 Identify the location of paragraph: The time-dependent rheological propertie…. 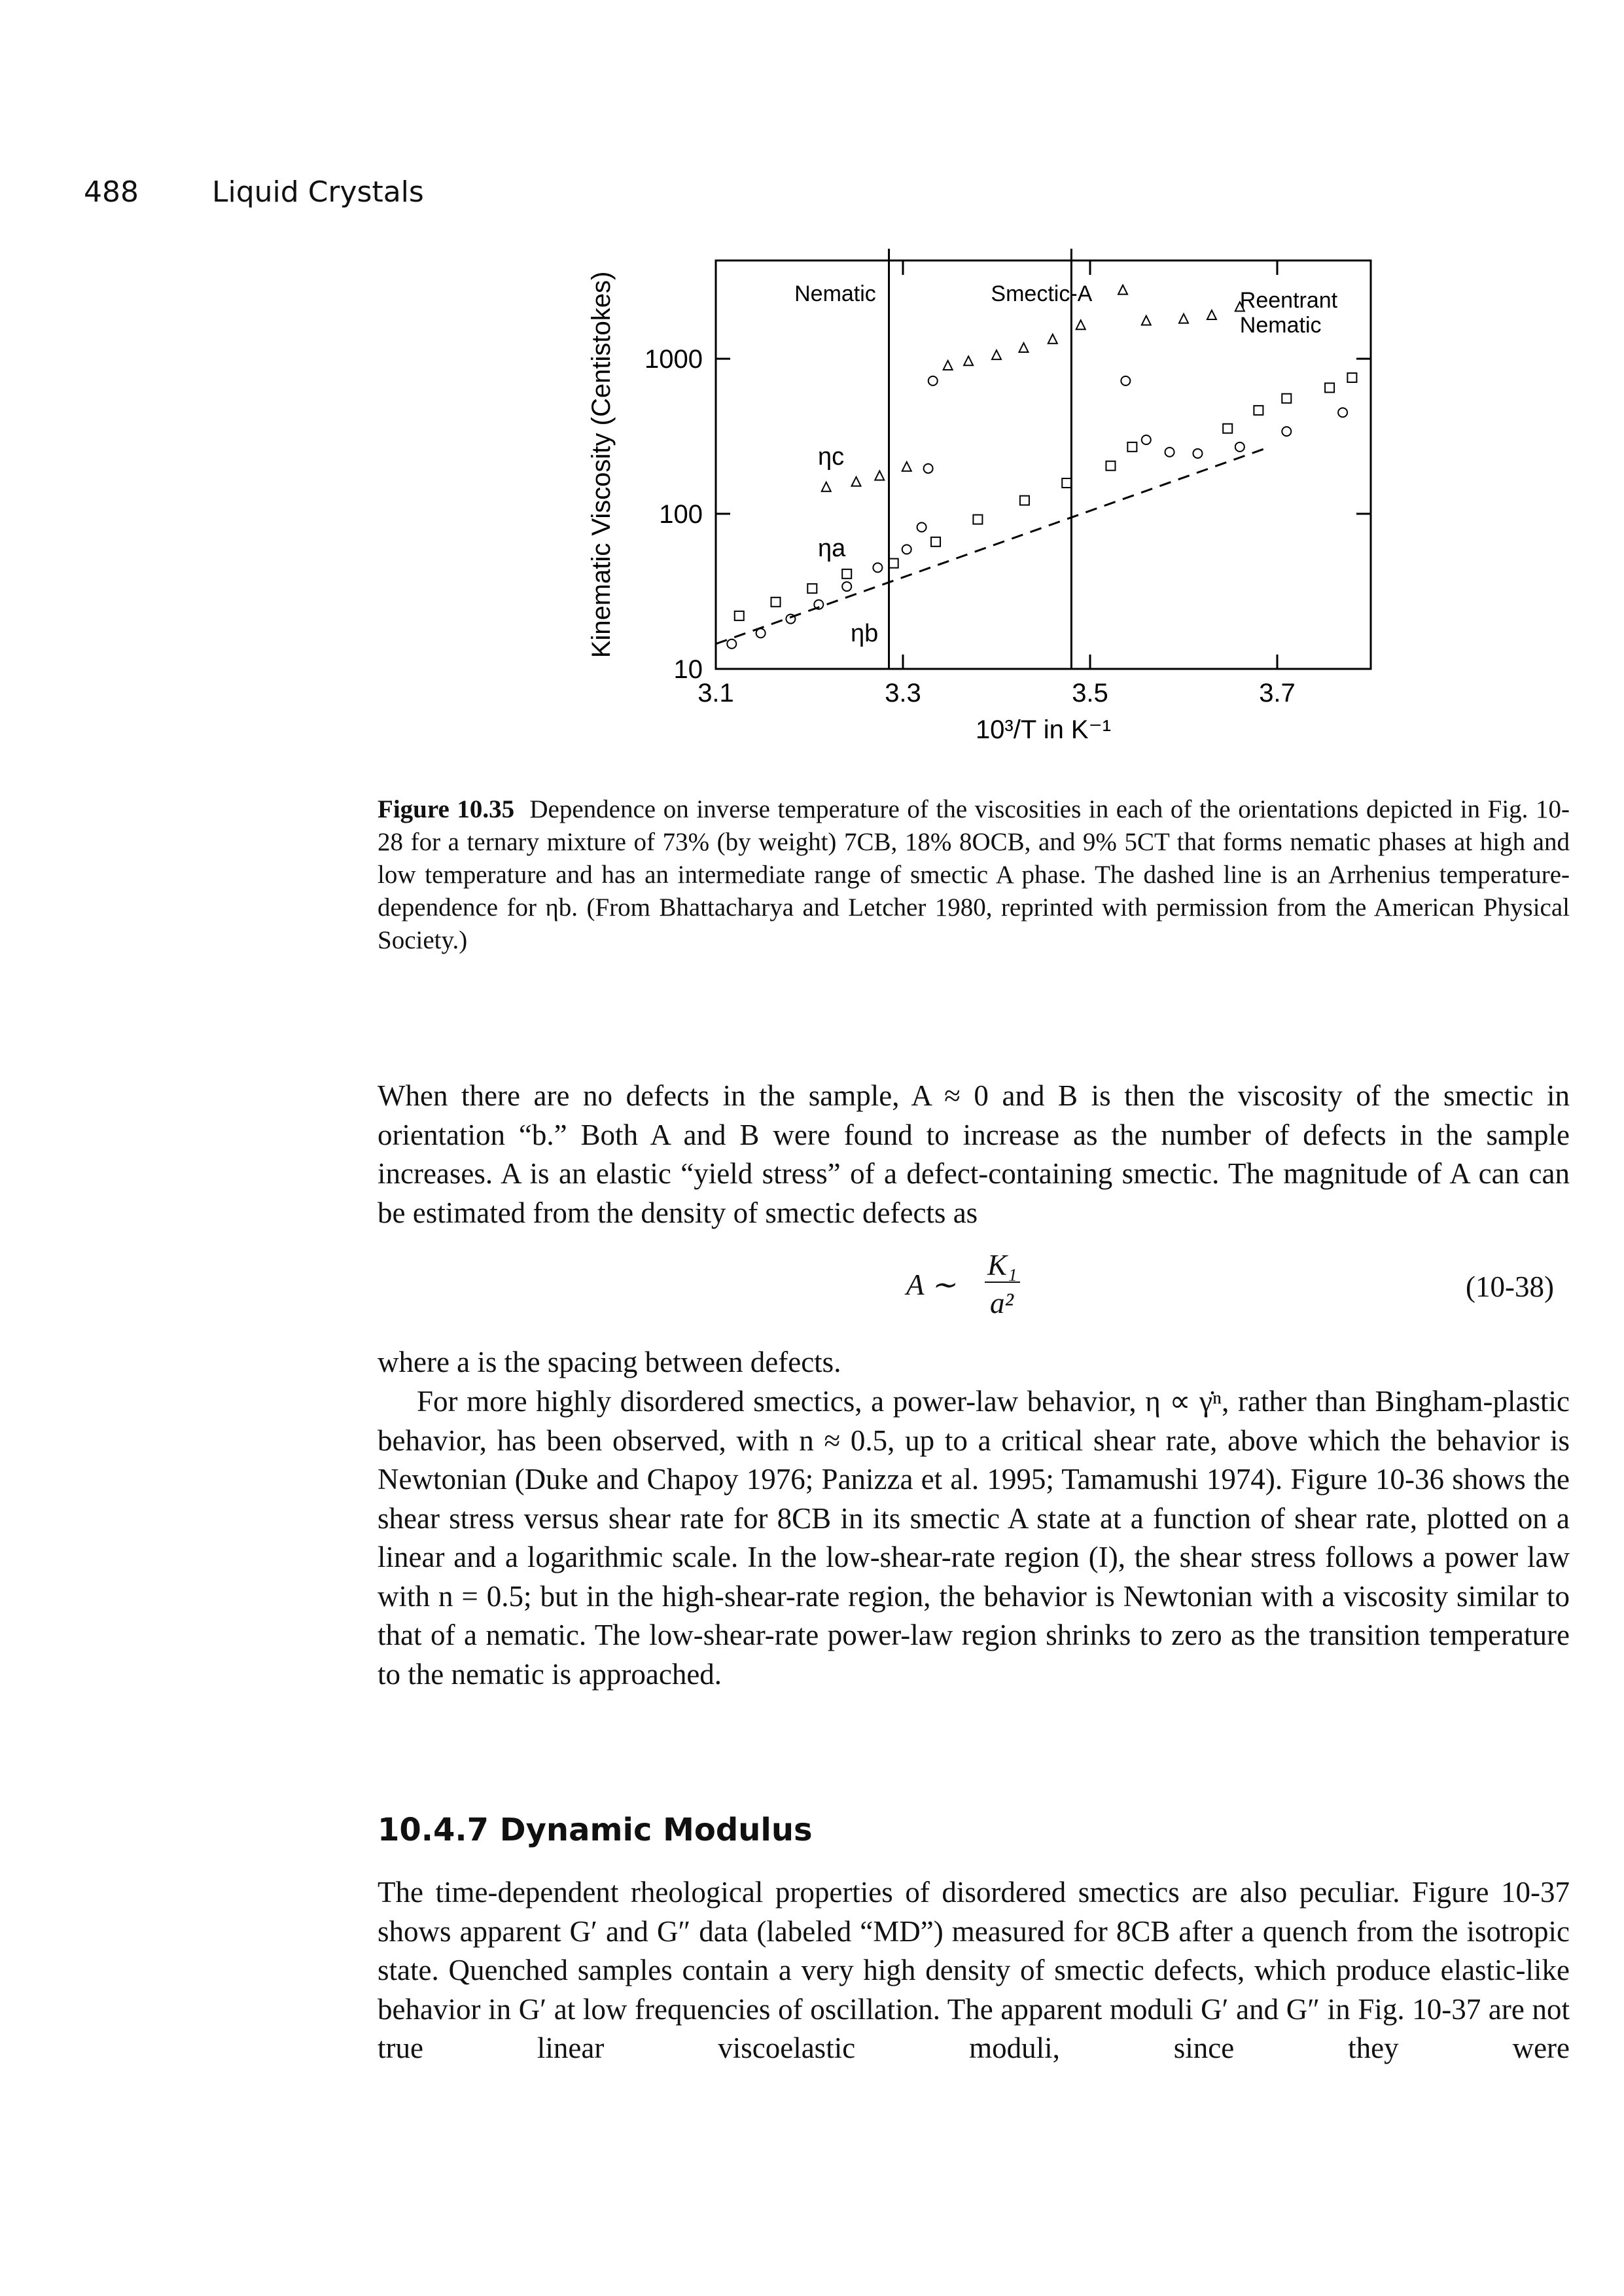
(974, 1970).